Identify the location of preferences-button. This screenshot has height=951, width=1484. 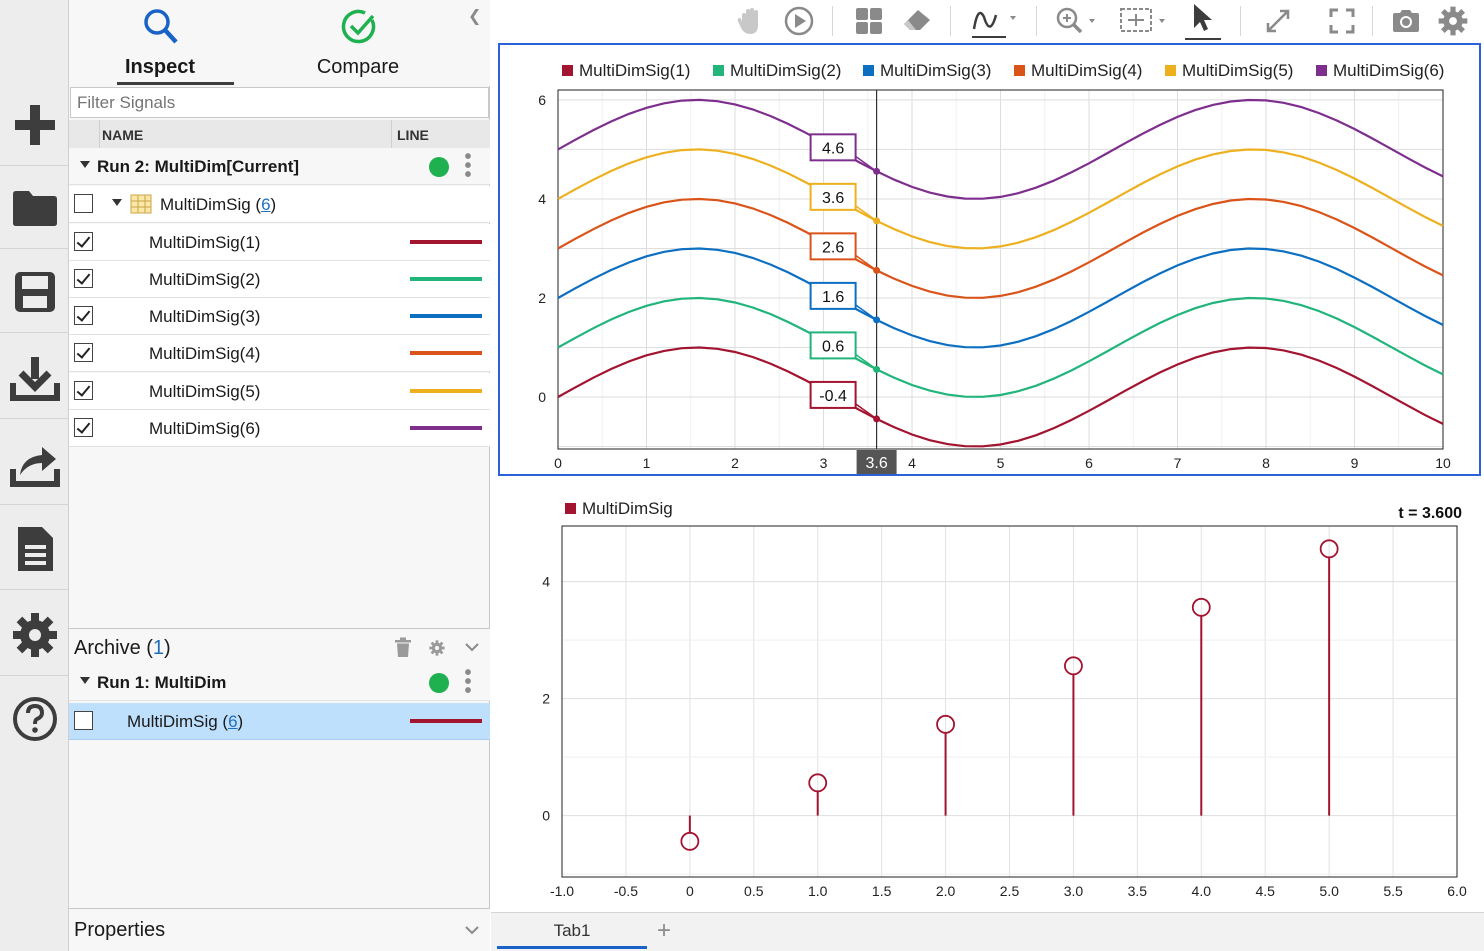
(34, 635).